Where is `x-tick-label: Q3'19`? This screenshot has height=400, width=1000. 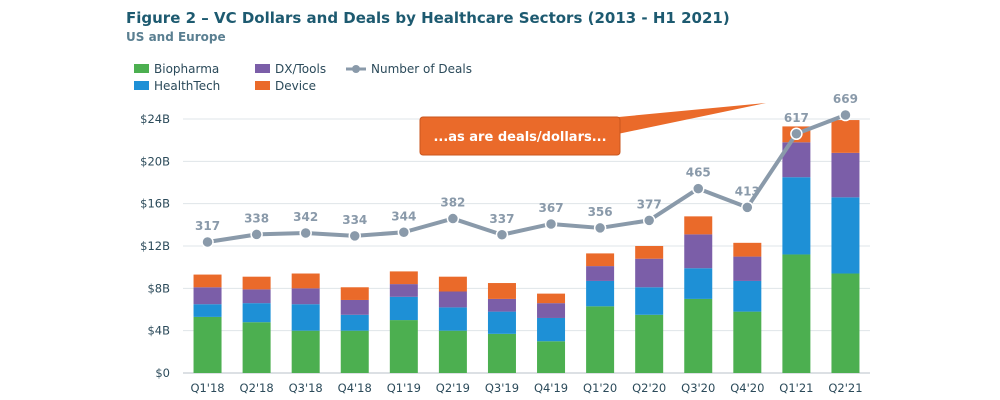 x-tick-label: Q3'19 is located at coordinates (502, 388).